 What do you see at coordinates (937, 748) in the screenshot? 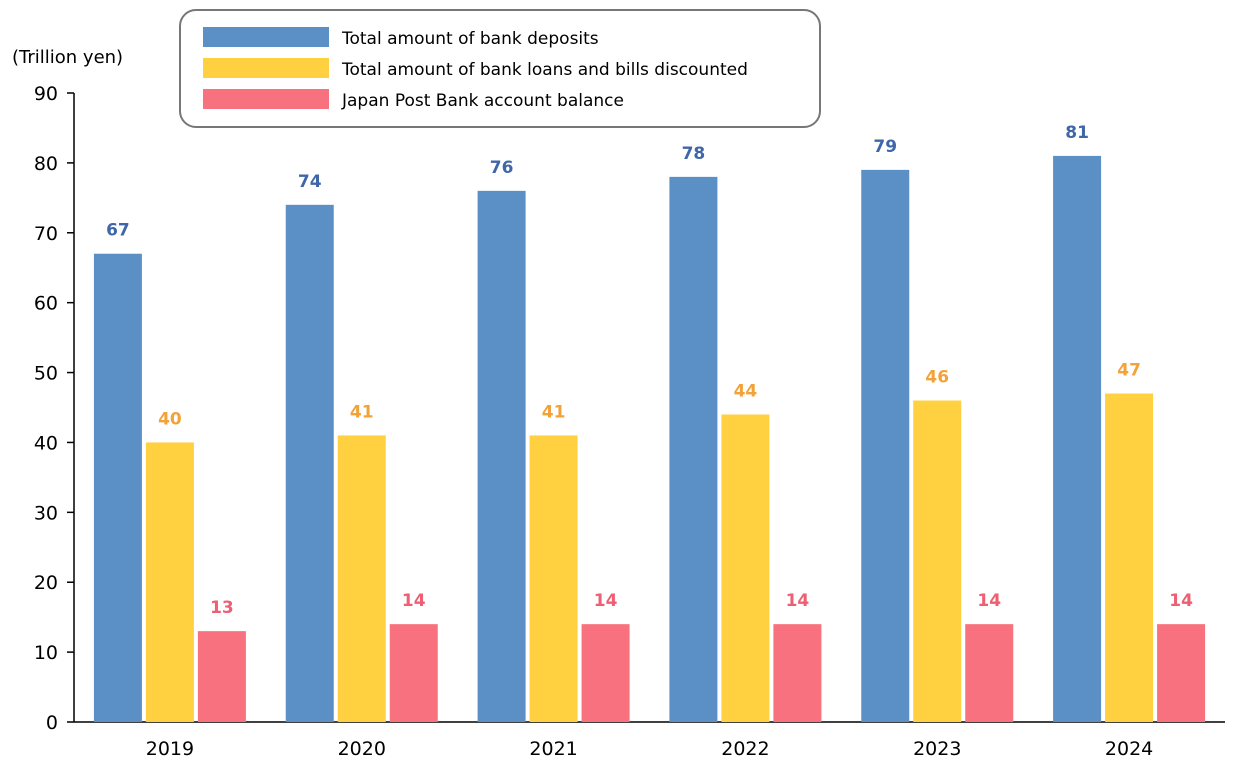
I see `x-tick-label: 2023` at bounding box center [937, 748].